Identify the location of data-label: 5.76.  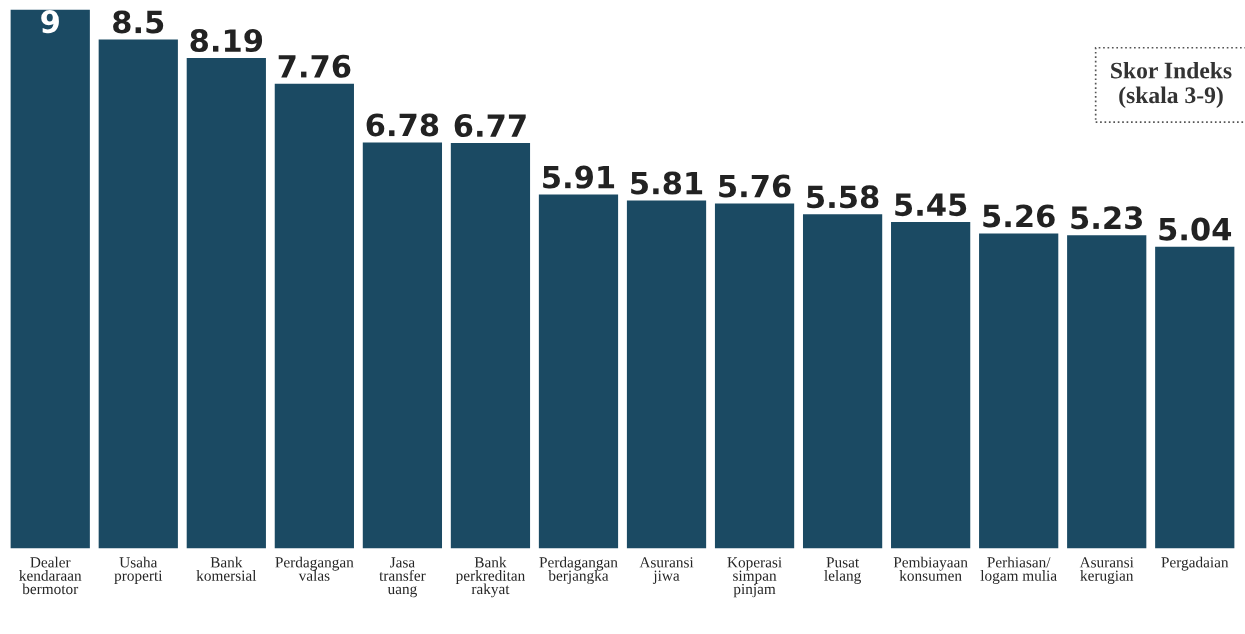
(755, 186).